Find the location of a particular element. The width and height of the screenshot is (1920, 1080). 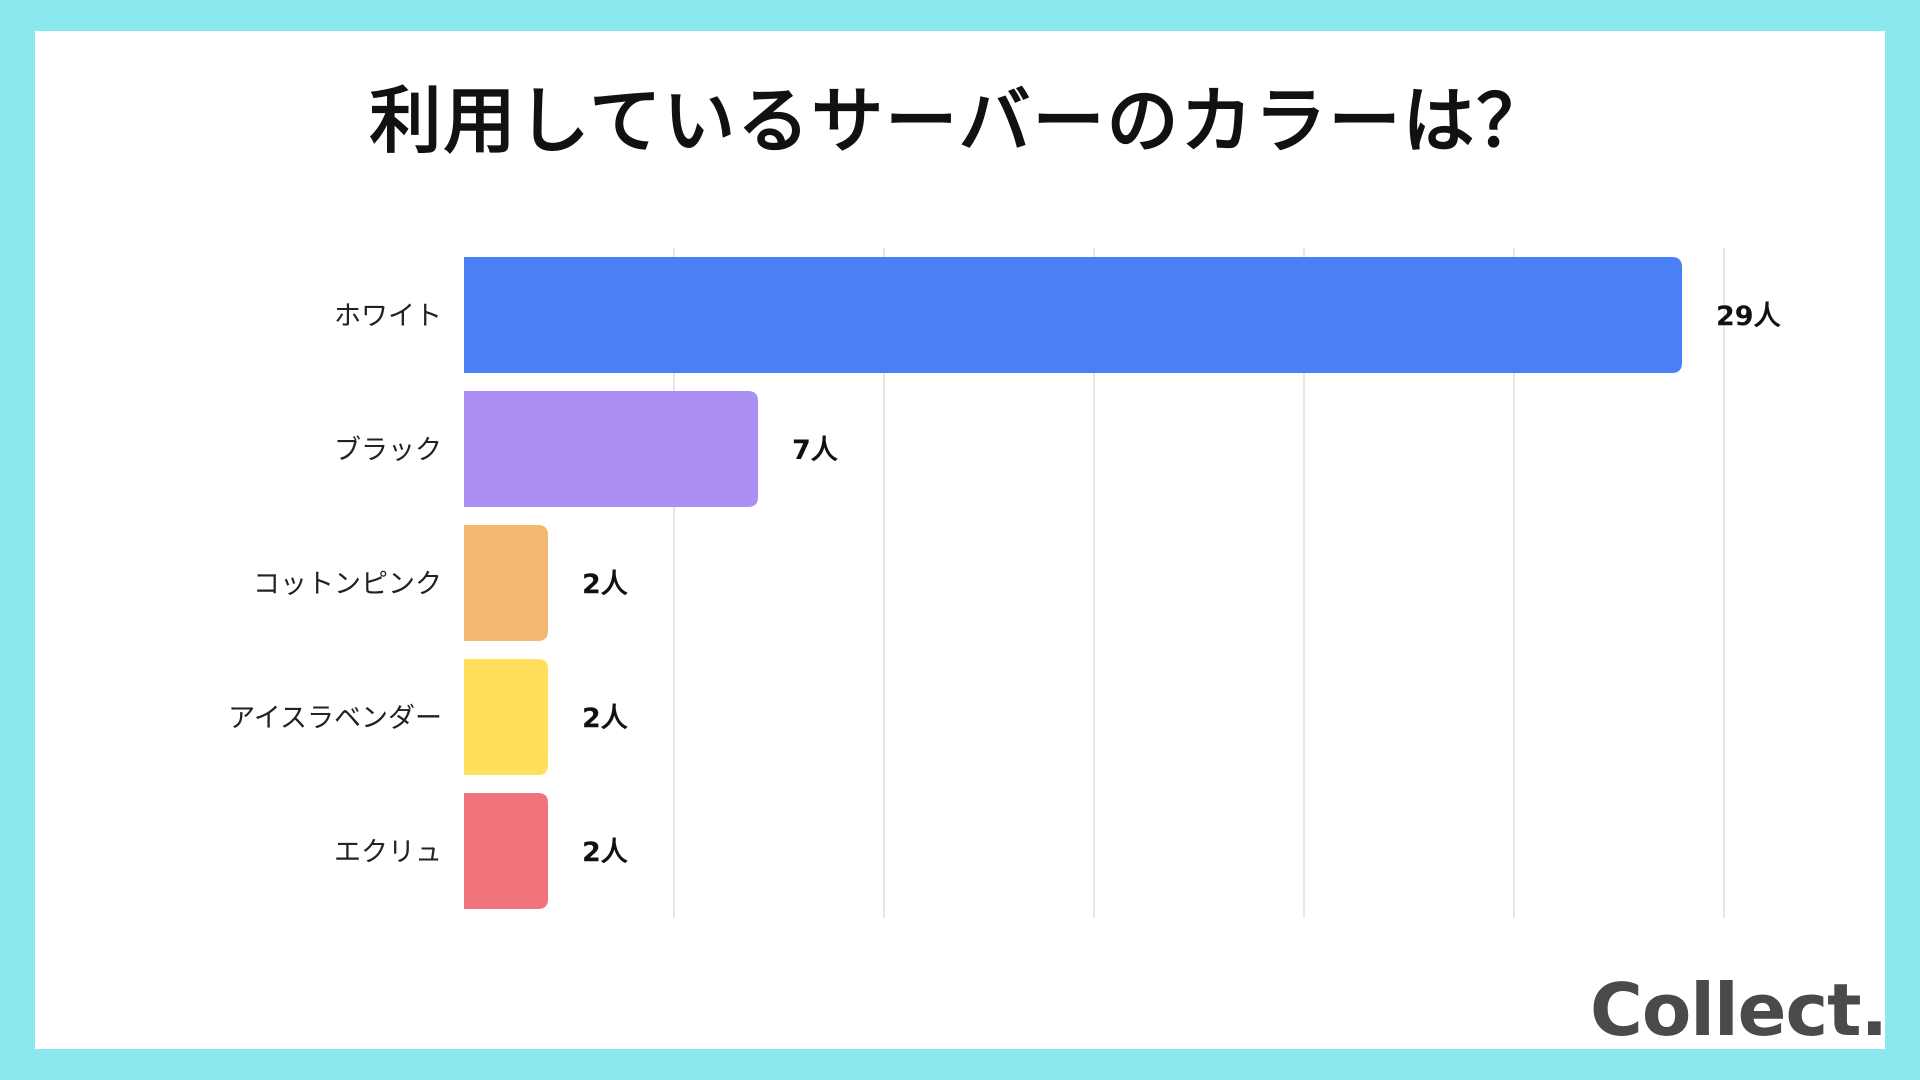

chart-title: 利用しているサーバーのカラーは？ is located at coordinates (960, 121).